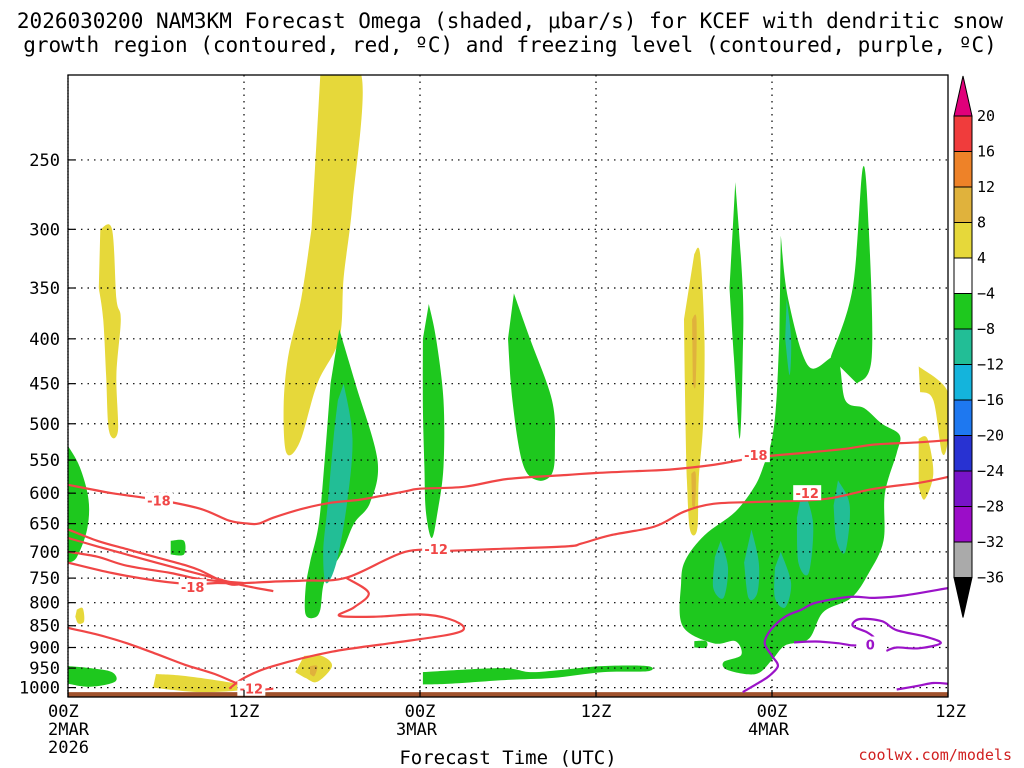 The height and width of the screenshot is (768, 1024). Describe the element at coordinates (772, 712) in the screenshot. I see `x-tick-label-48: 00Z` at that location.